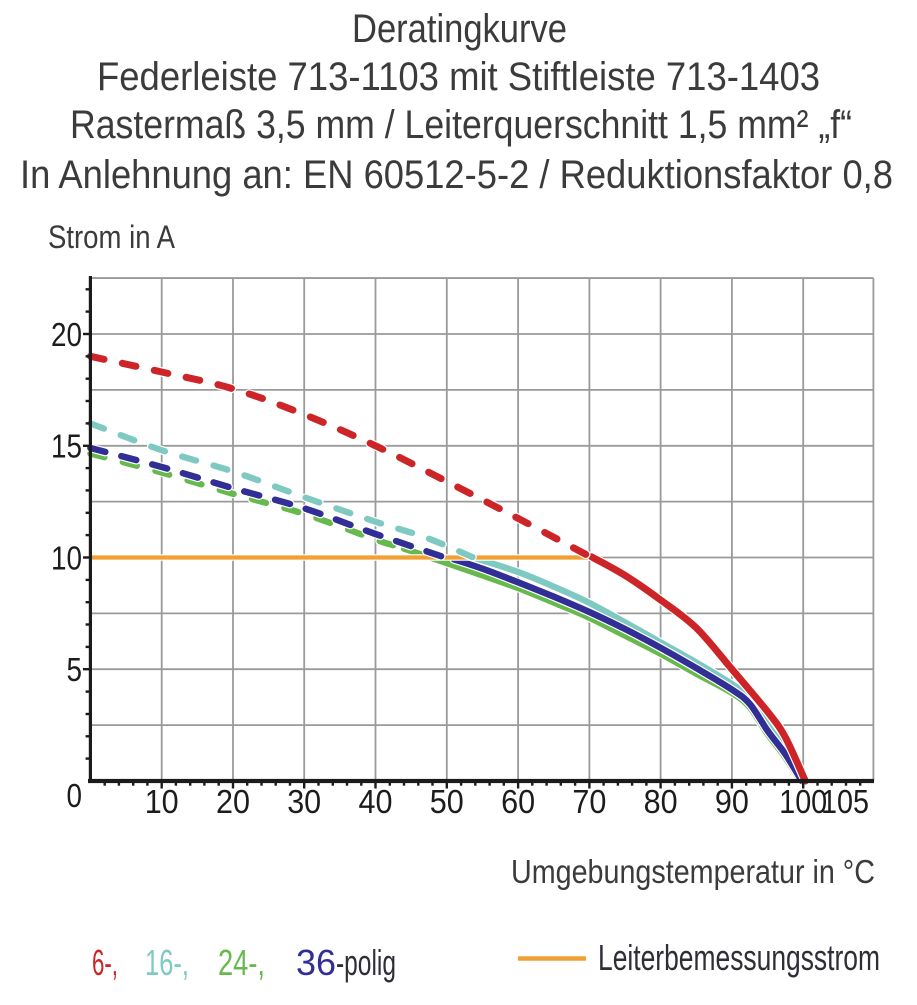 This screenshot has width=917, height=1005. I want to click on svg-text: 36, so click(316, 962).